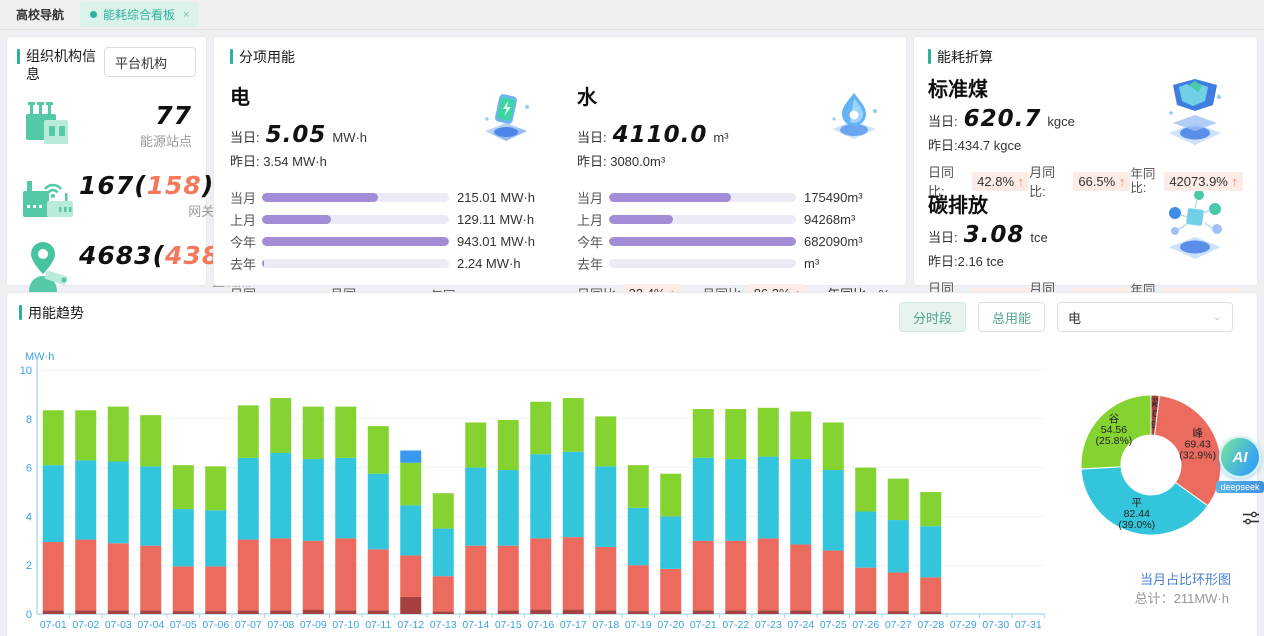 The image size is (1264, 636). What do you see at coordinates (165, 141) in the screenshot?
I see `stat-label: 能源站点` at bounding box center [165, 141].